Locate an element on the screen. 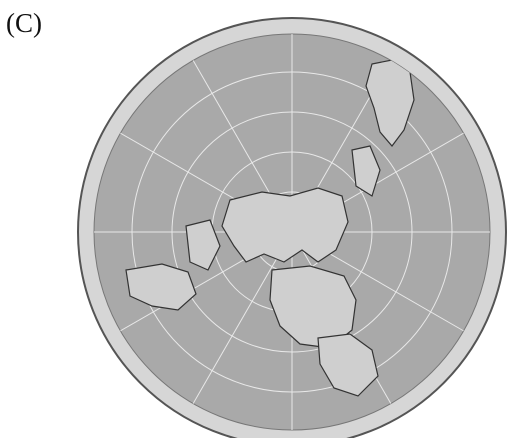 This screenshot has width=512, height=438. western-land is located at coordinates (161, 287).